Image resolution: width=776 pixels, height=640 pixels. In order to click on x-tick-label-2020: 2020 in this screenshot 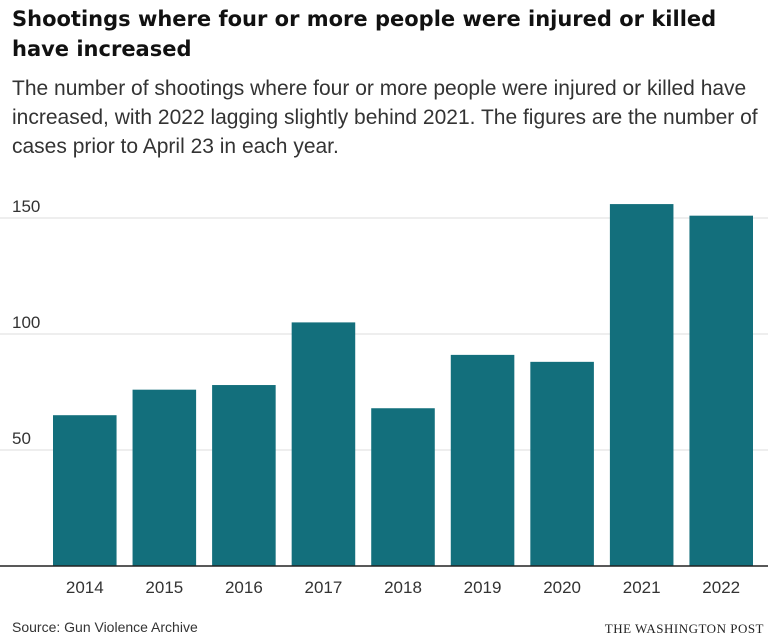, I will do `click(562, 587)`.